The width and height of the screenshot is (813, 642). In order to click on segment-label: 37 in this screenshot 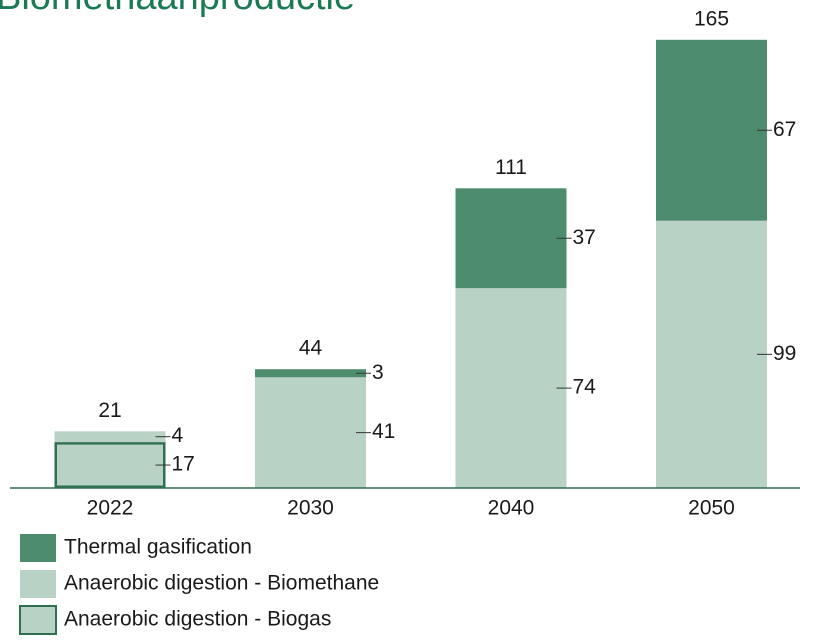, I will do `click(584, 237)`.